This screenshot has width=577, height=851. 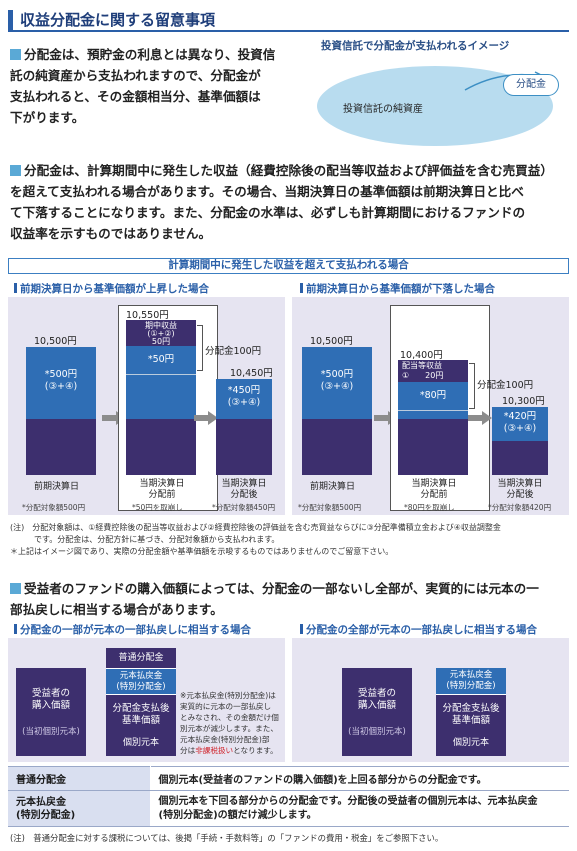 What do you see at coordinates (421, 355) in the screenshot?
I see `case-down-mid-value: 10,400円` at bounding box center [421, 355].